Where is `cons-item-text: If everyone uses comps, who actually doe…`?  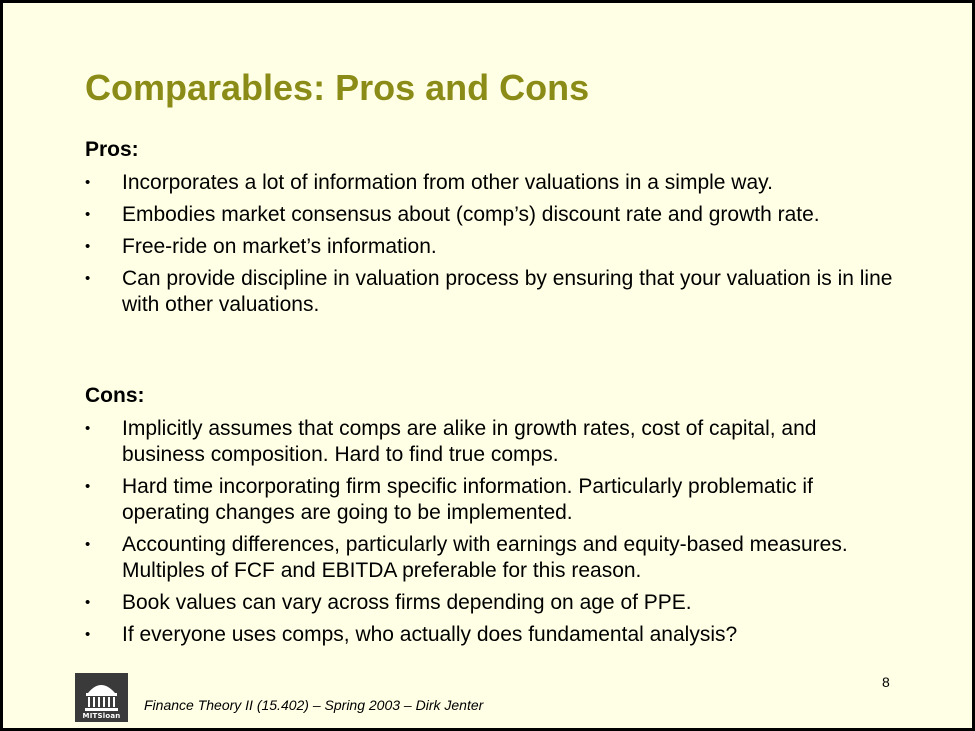 cons-item-text: If everyone uses comps, who actually doe… is located at coordinates (430, 634).